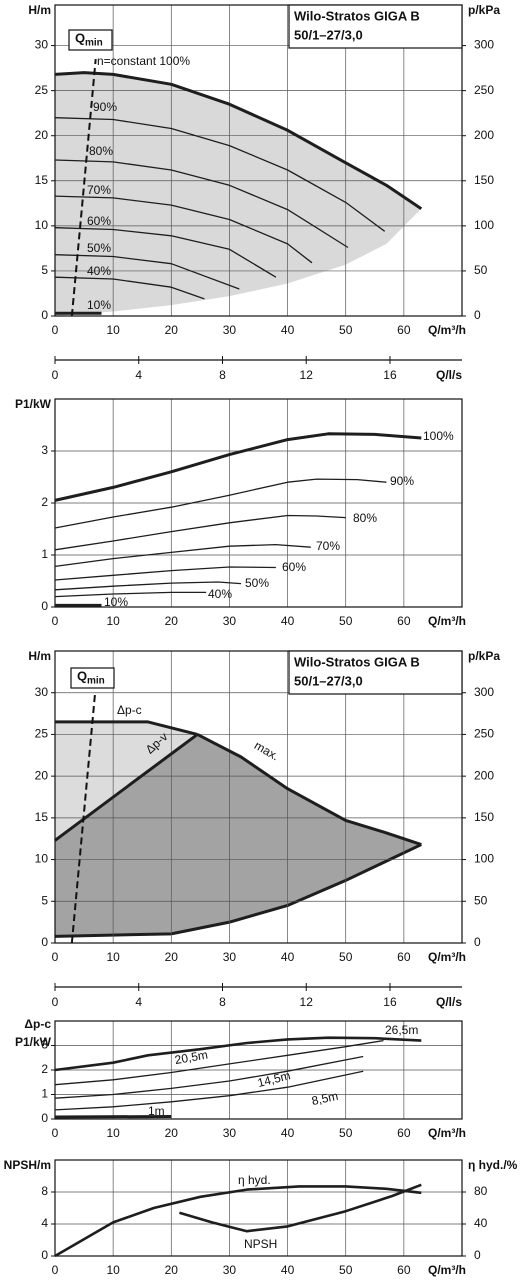  Describe the element at coordinates (375, 672) in the screenshot. I see `title-box` at that location.